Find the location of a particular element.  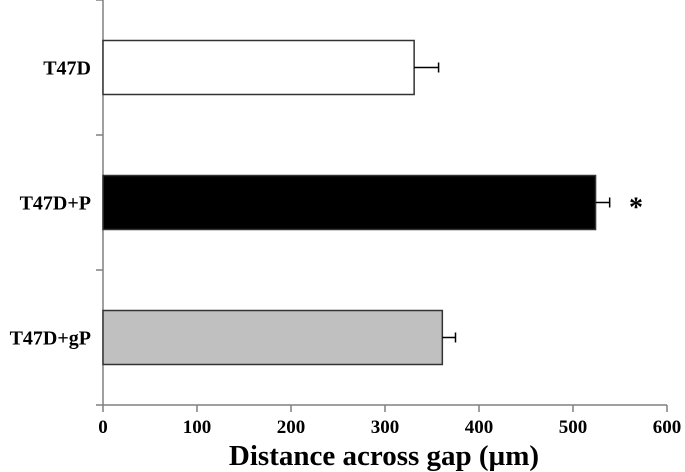

x-tick-label: 400 is located at coordinates (479, 427).